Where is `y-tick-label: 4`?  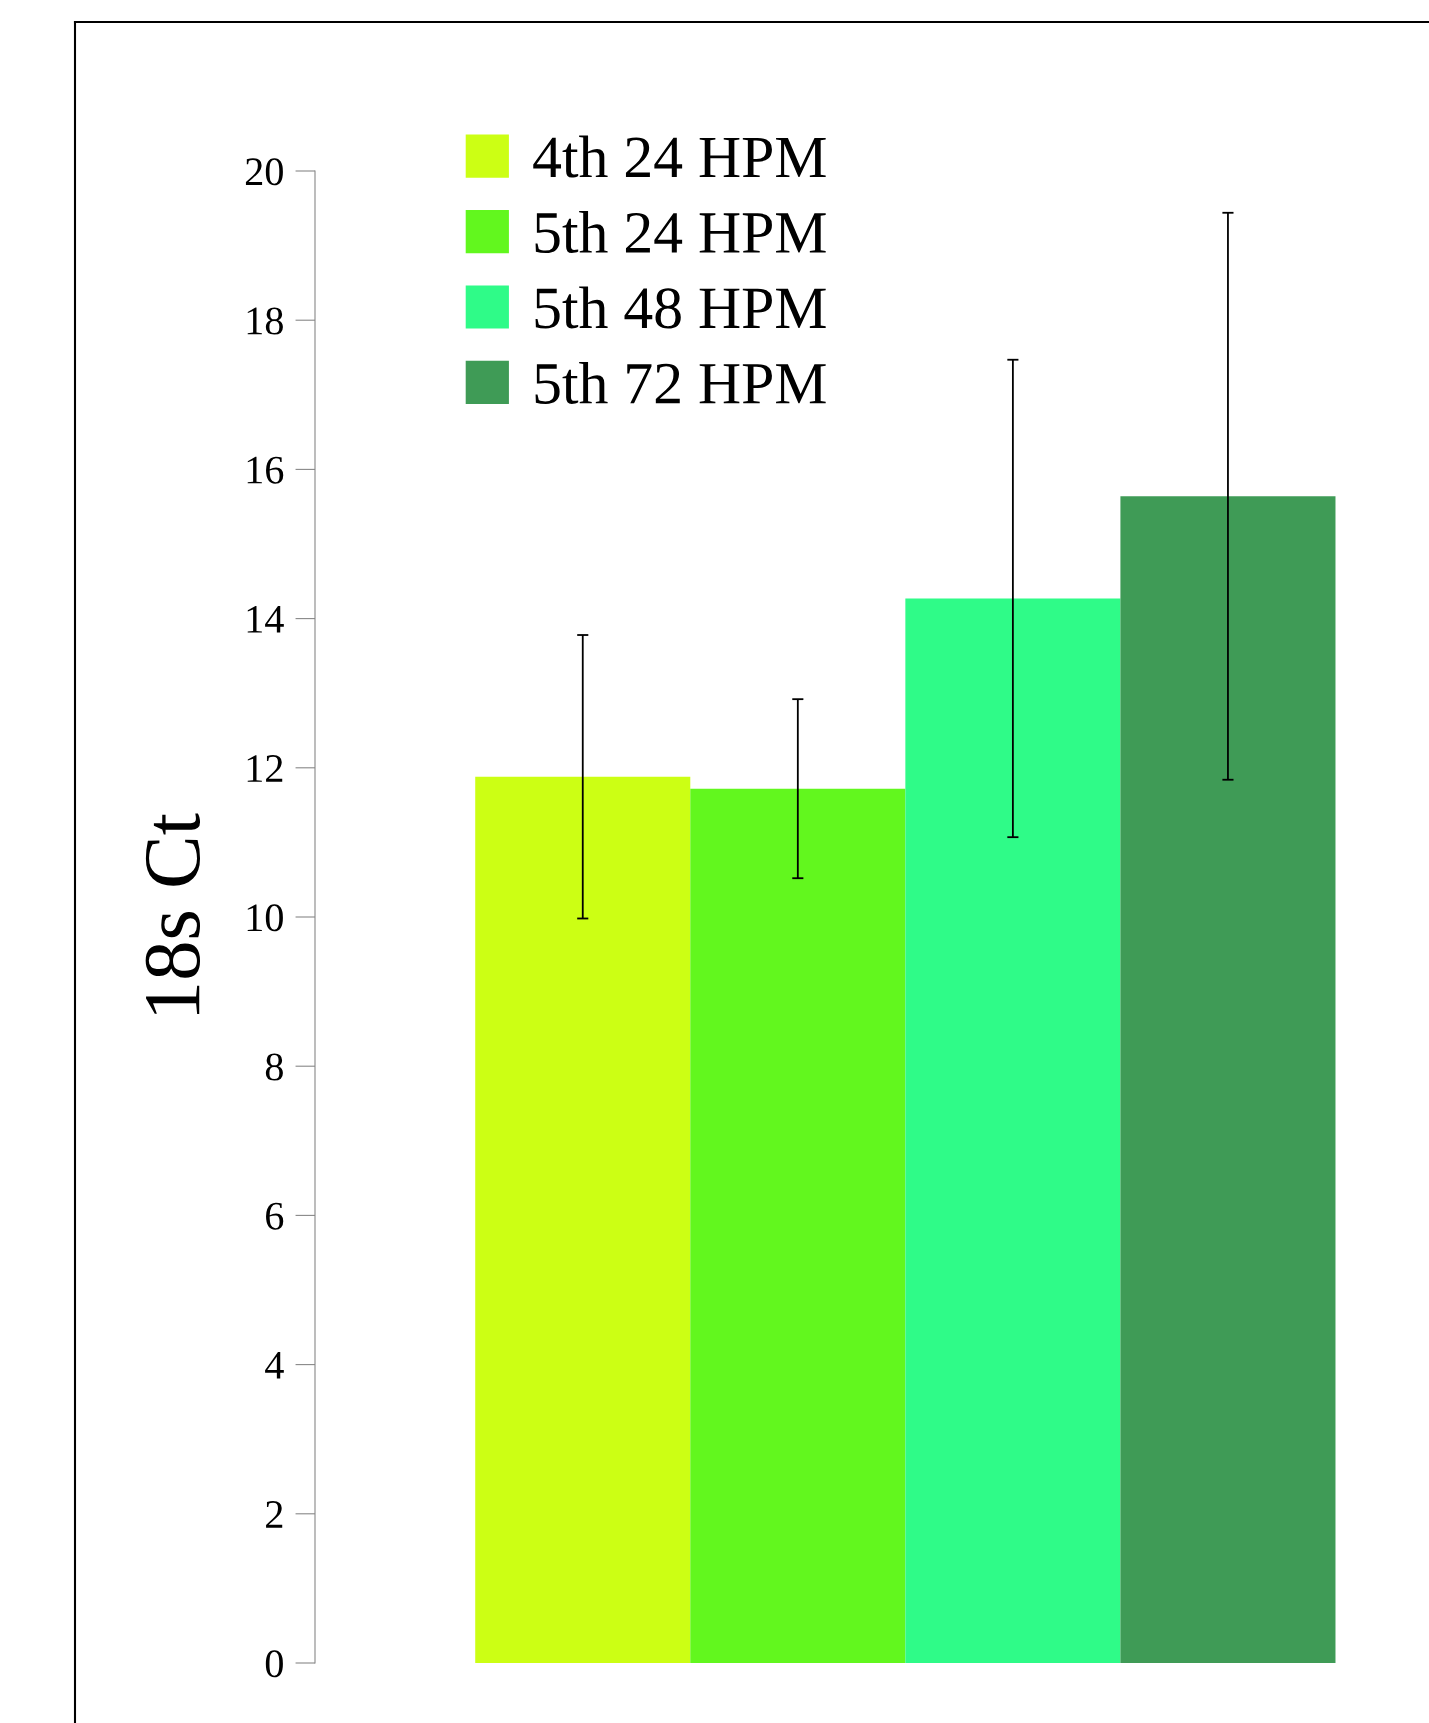
y-tick-label: 4 is located at coordinates (274, 1365).